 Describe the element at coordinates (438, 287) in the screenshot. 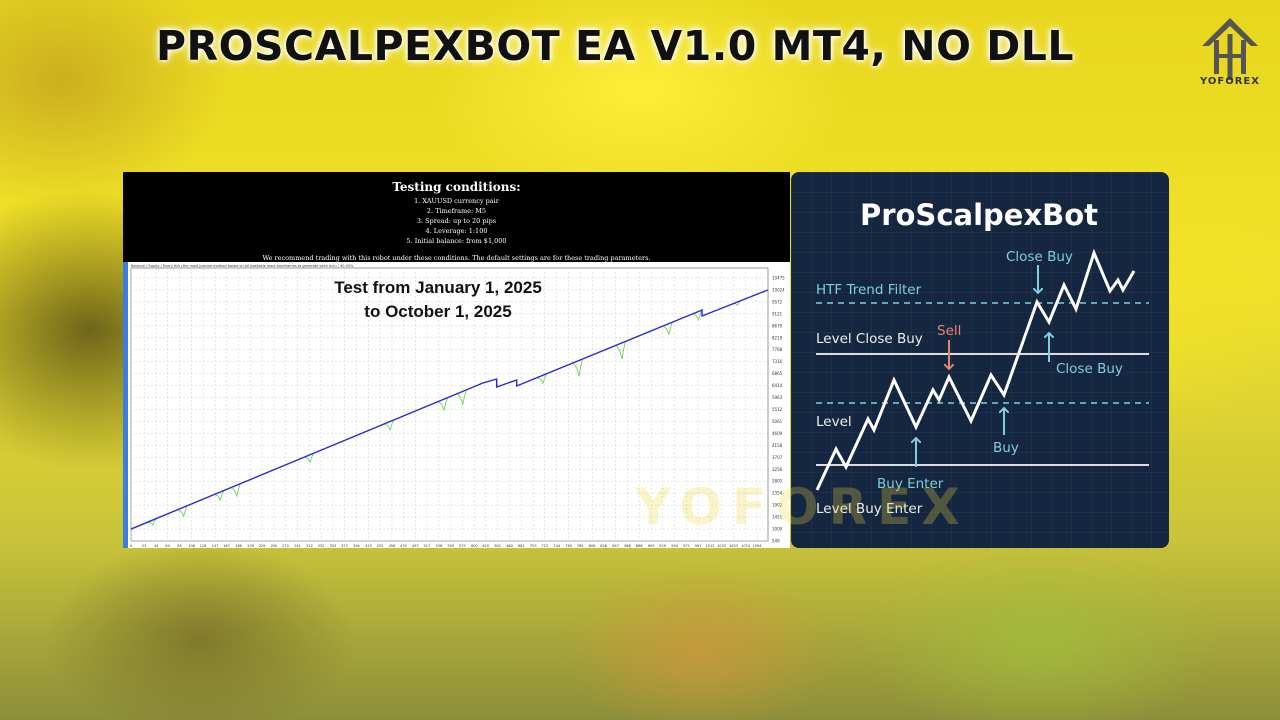

I see `test-period-line1: Test from January 1, 2025` at that location.